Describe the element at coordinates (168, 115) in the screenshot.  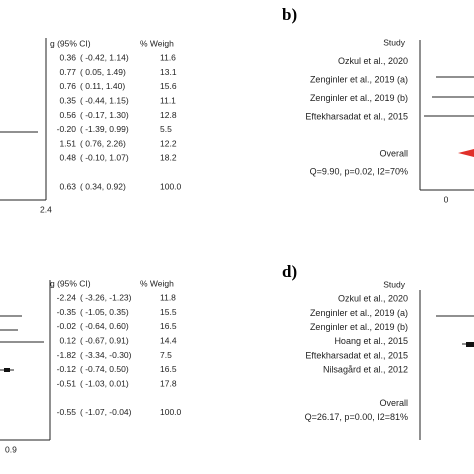
I see `weight: 12.8` at that location.